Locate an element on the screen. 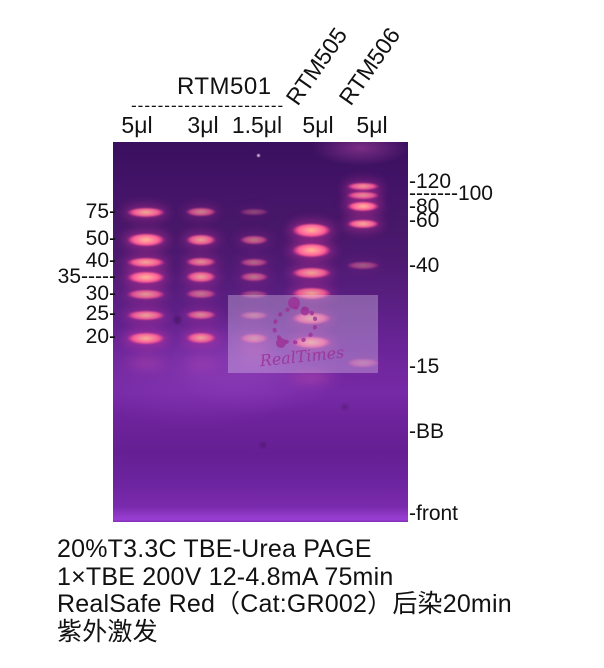 The height and width of the screenshot is (668, 604). volume-label-4: 5μl is located at coordinates (318, 125).